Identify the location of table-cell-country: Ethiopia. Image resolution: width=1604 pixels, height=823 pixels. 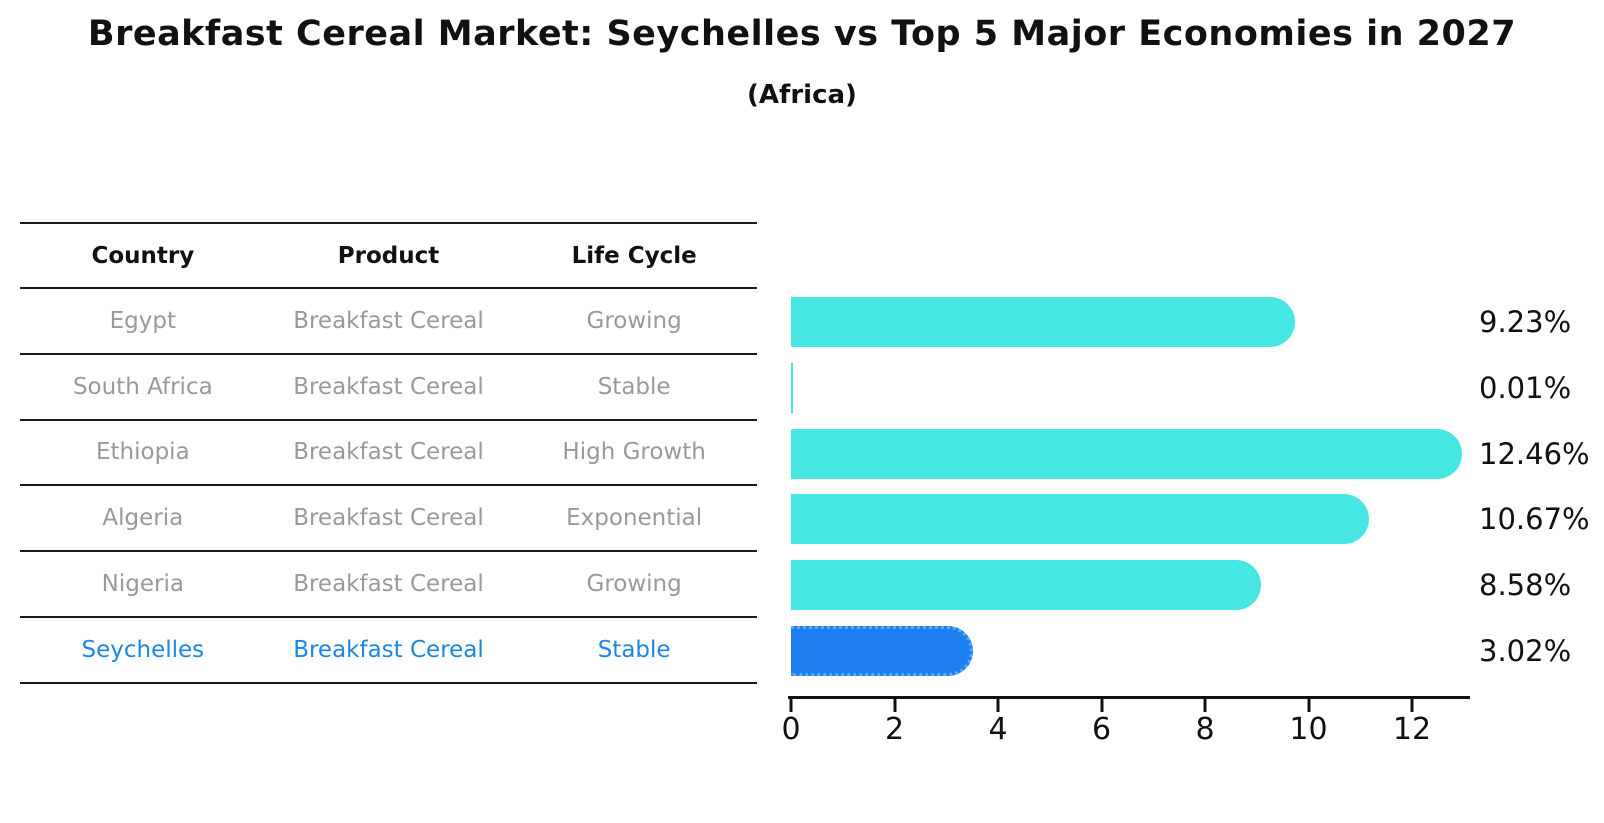
(142, 452).